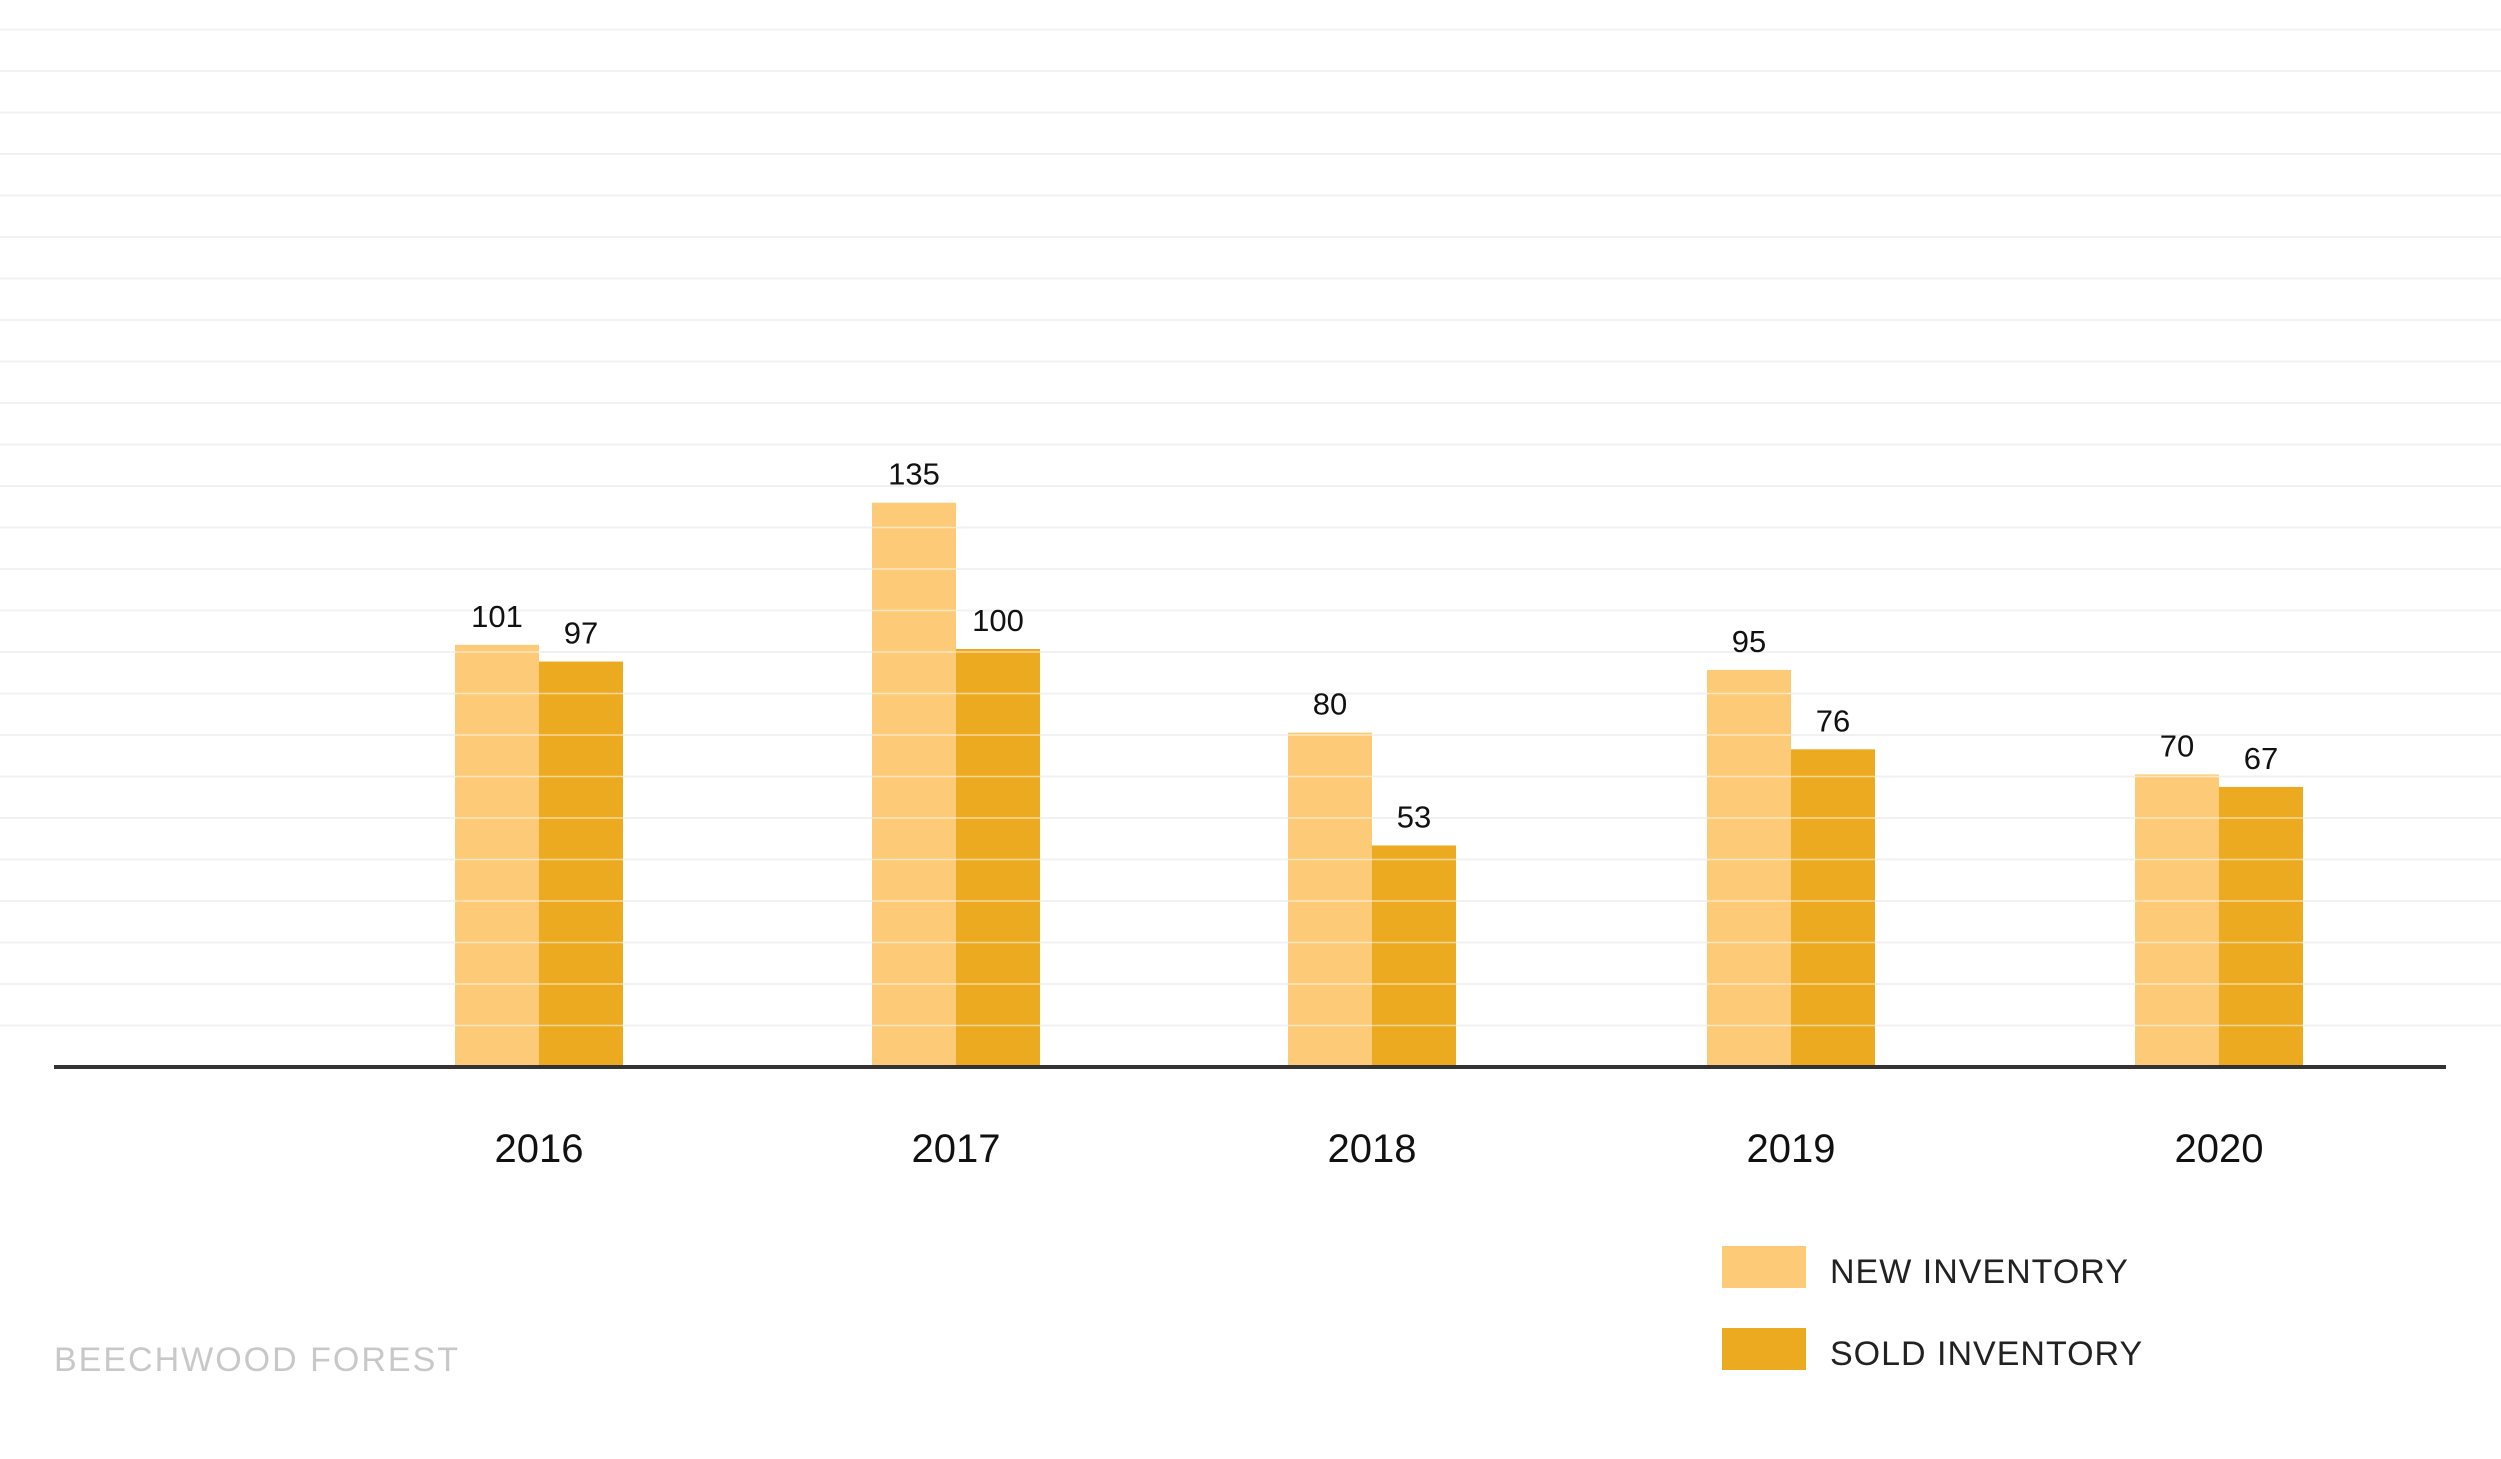  What do you see at coordinates (998, 620) in the screenshot?
I see `value-label-sold-2017: 100` at bounding box center [998, 620].